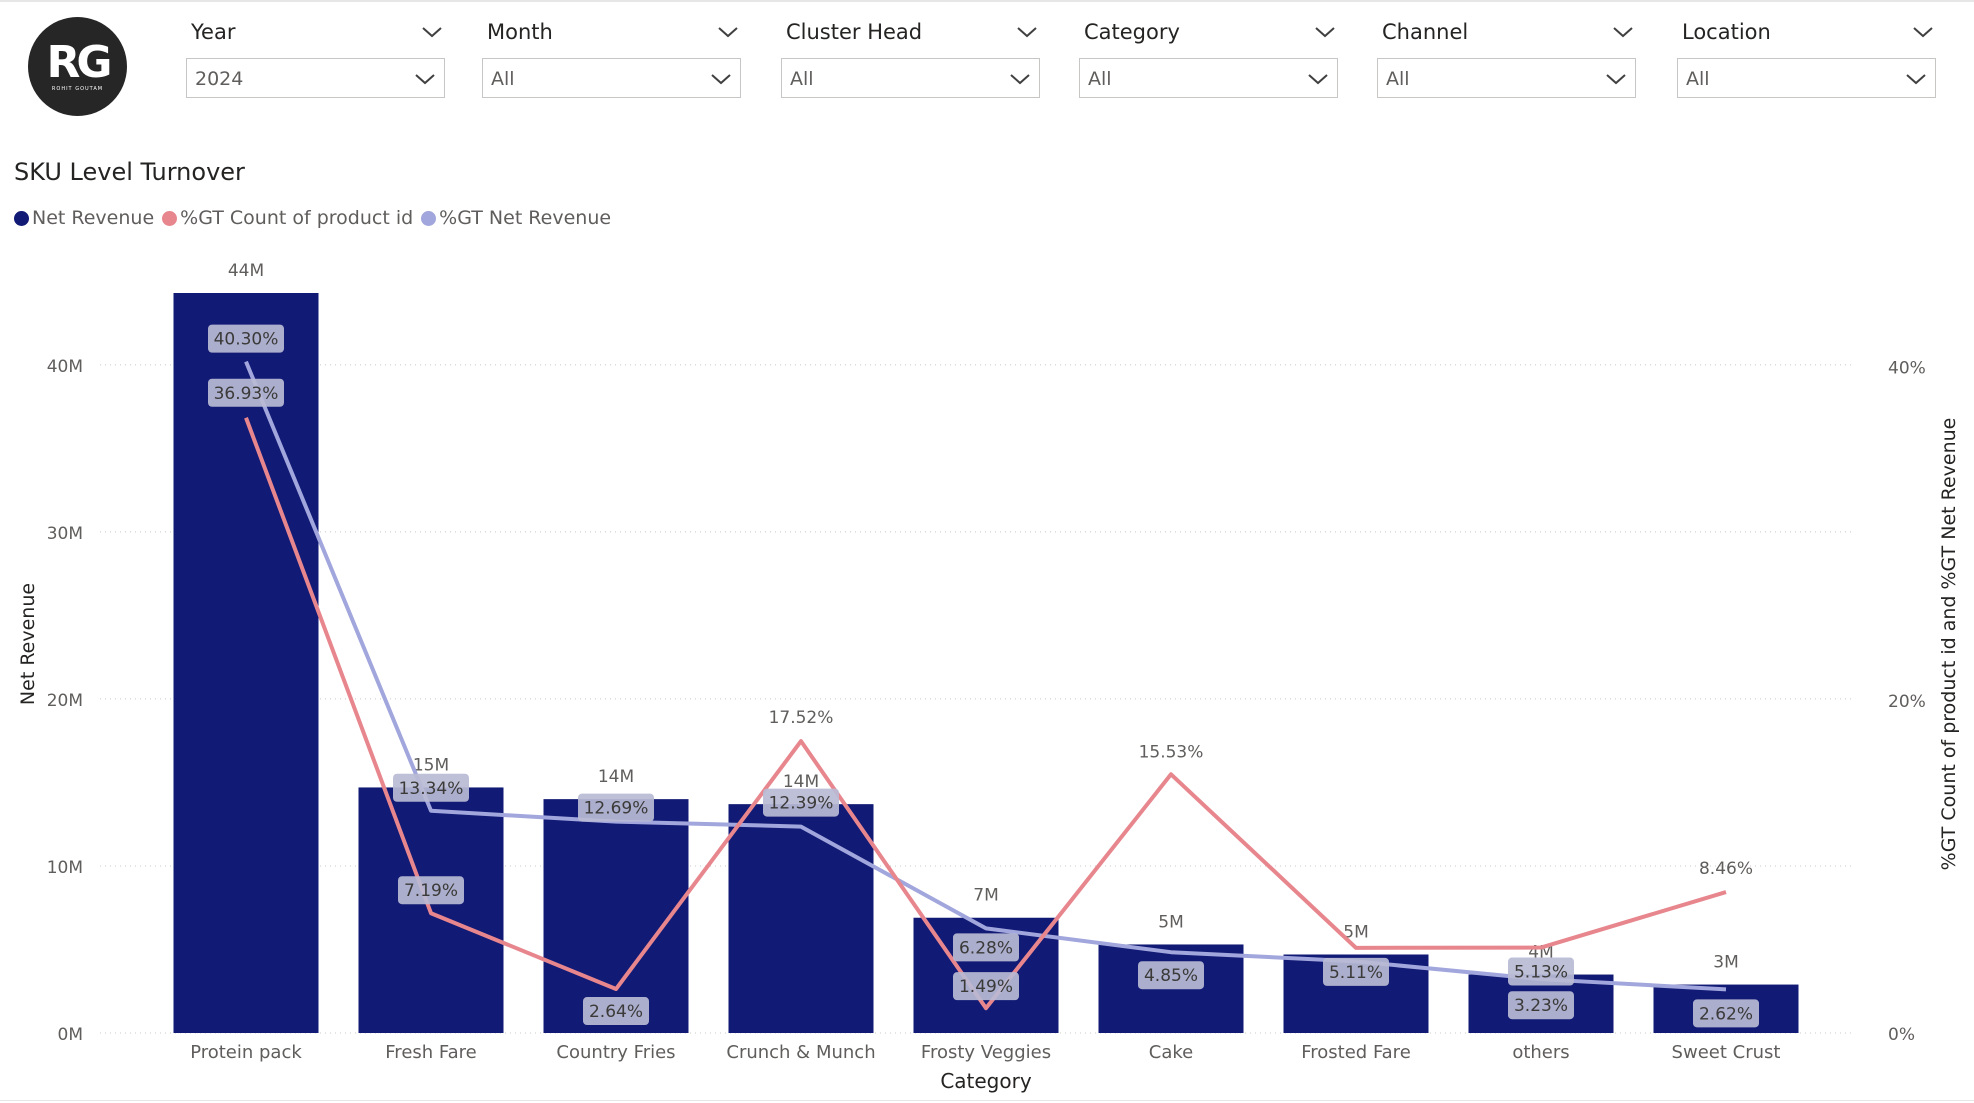 The width and height of the screenshot is (1974, 1103). I want to click on gt-revenue-label: 13.34%, so click(431, 789).